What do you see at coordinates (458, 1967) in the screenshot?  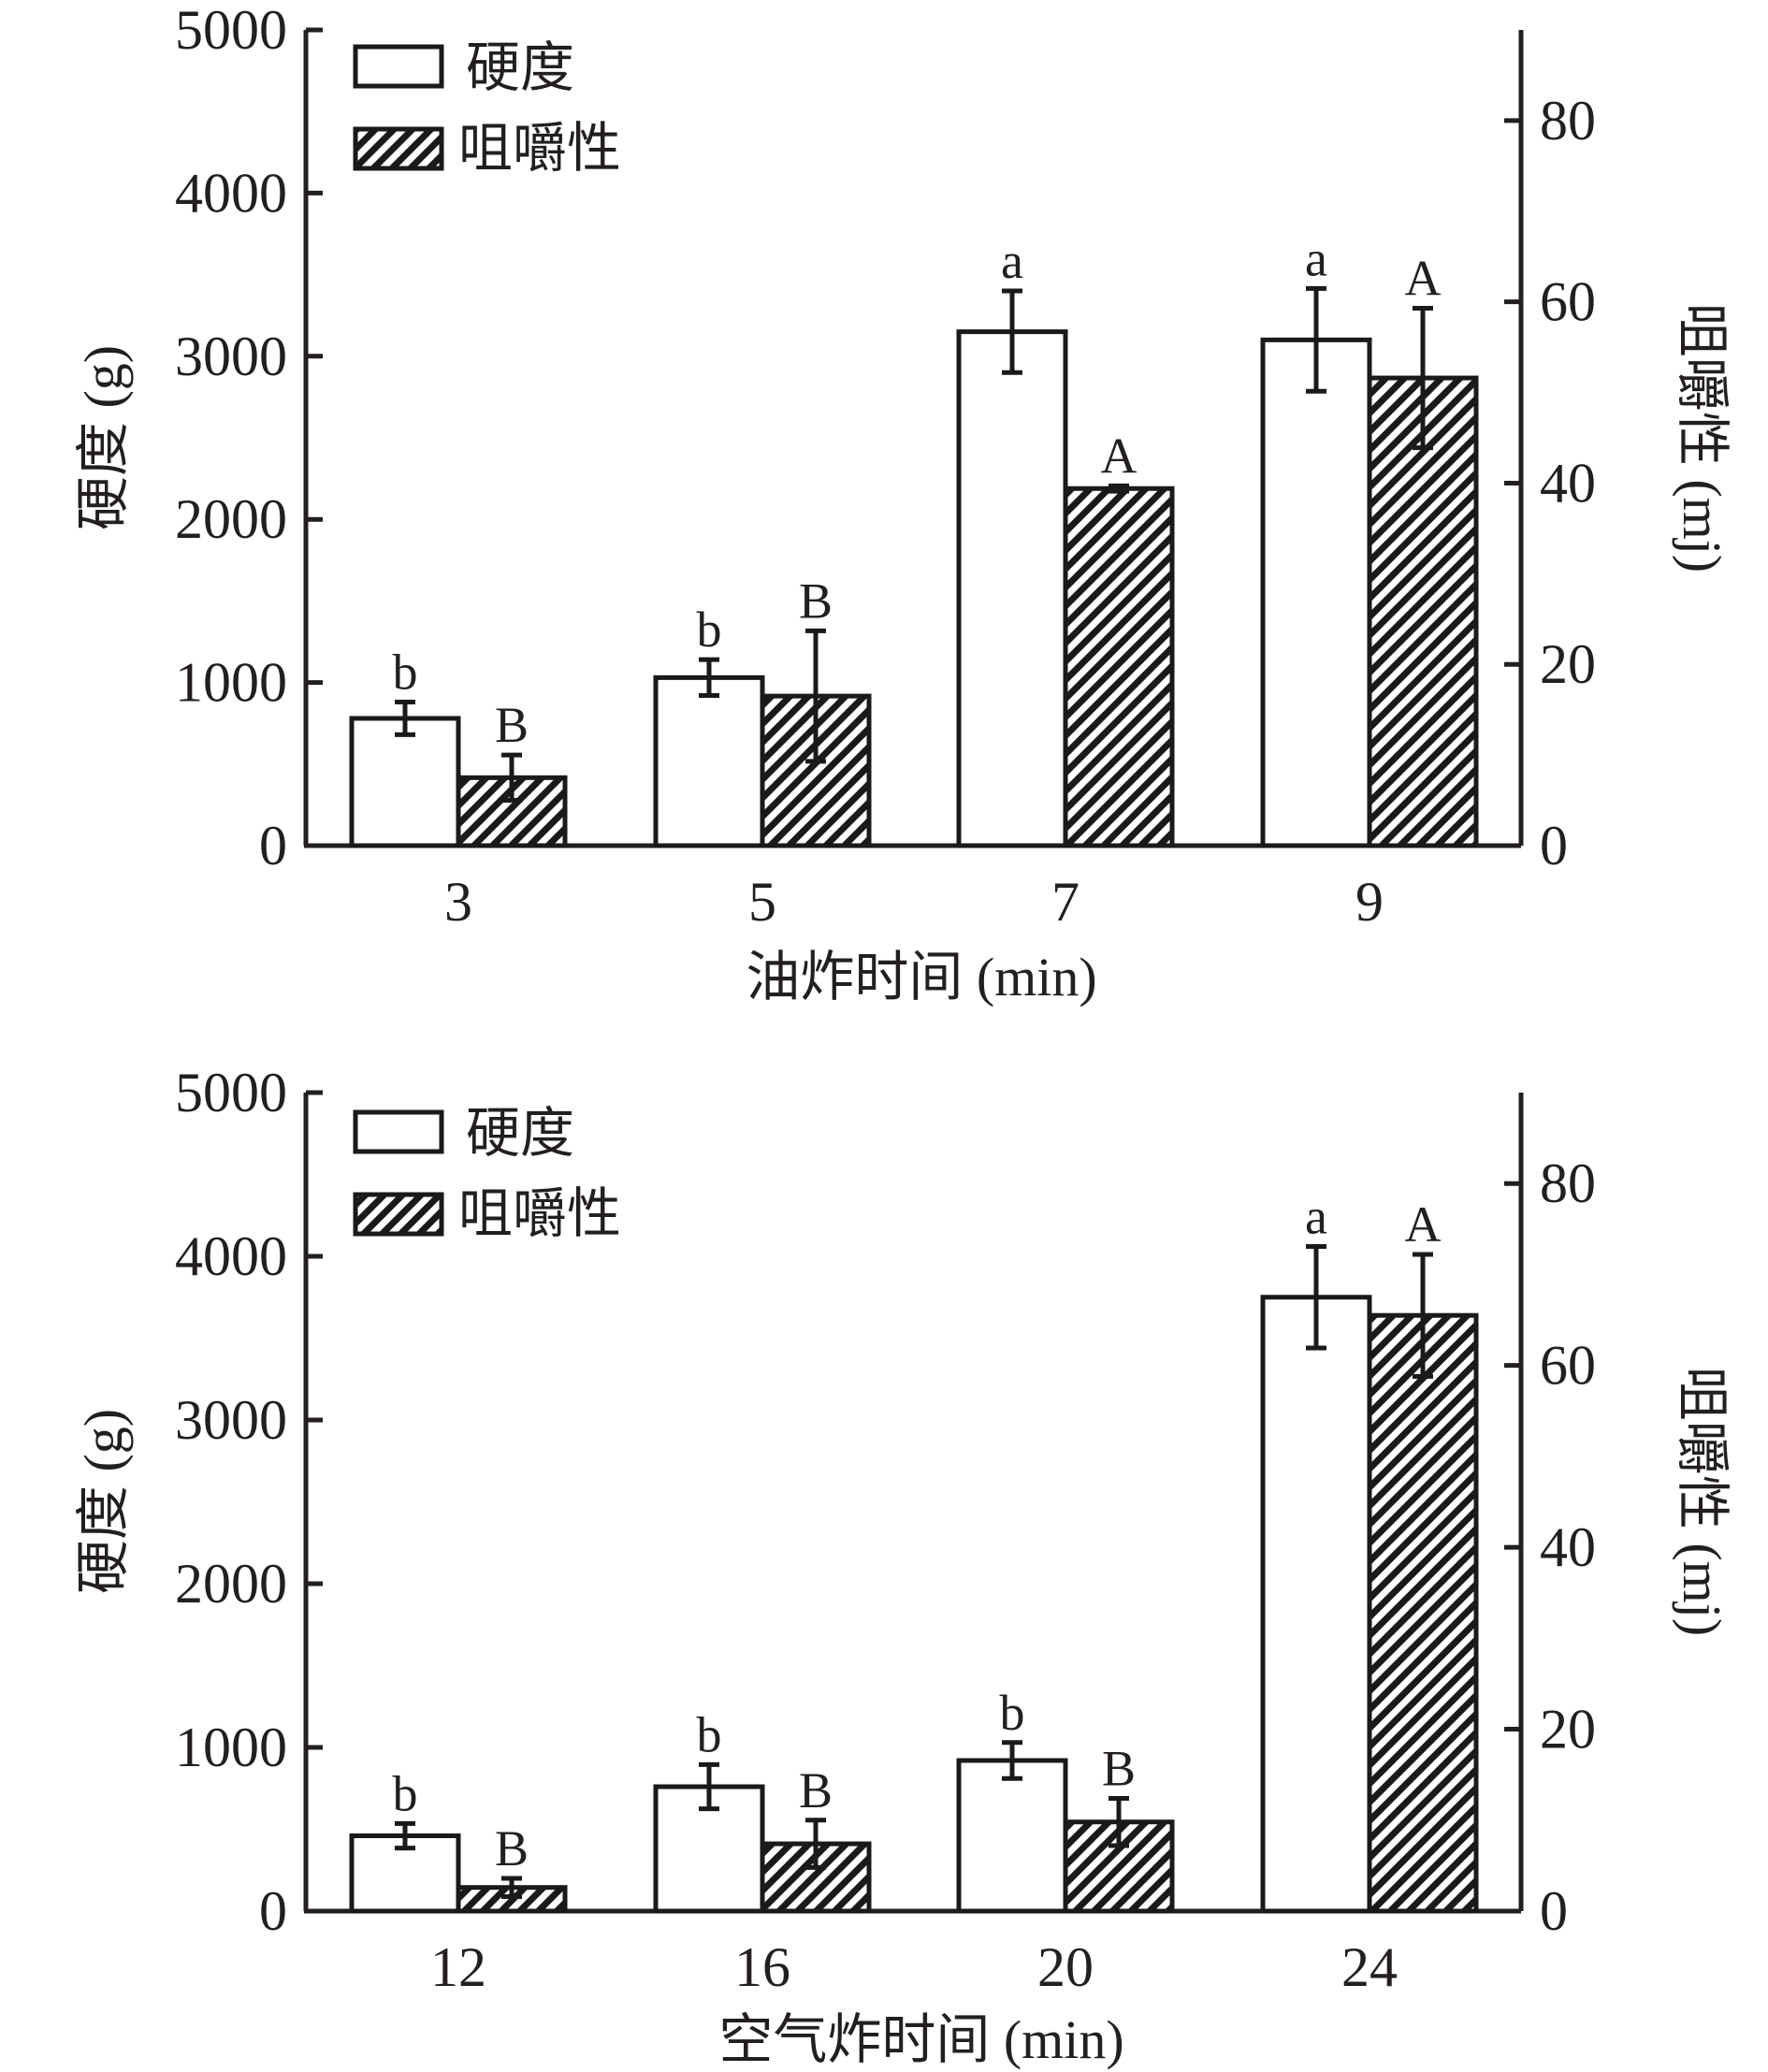 I see `x-tick-label: 12` at bounding box center [458, 1967].